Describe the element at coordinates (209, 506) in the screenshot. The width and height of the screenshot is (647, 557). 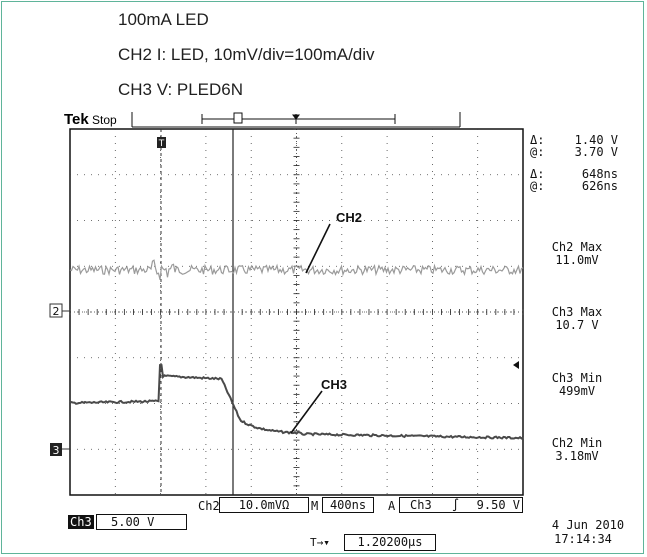
I see `ch2-scale-label: Ch2` at that location.